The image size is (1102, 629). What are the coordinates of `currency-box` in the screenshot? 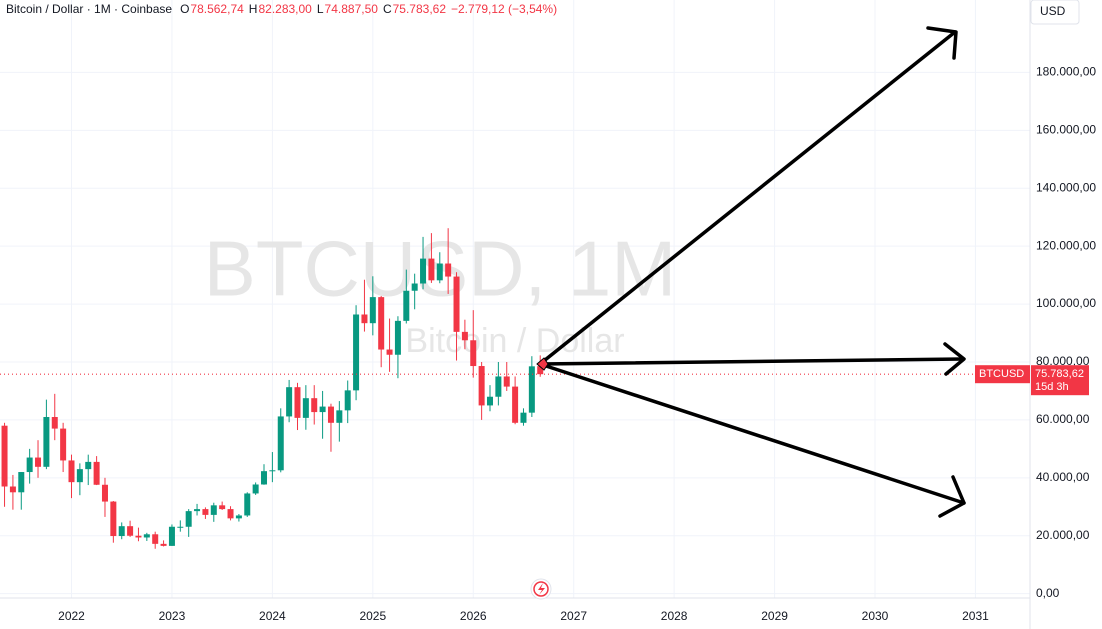 It's located at (1055, 12).